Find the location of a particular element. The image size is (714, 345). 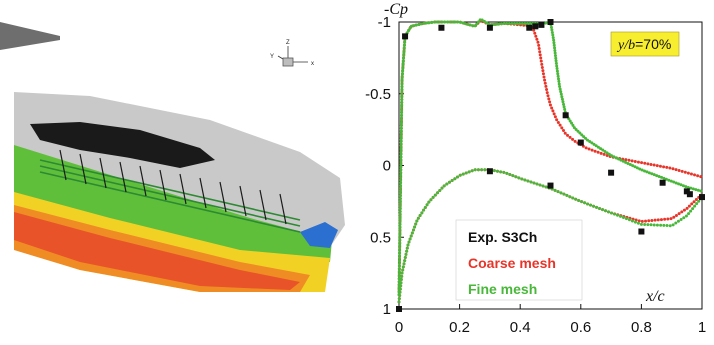

x-axis-title: x/c is located at coordinates (655, 296).